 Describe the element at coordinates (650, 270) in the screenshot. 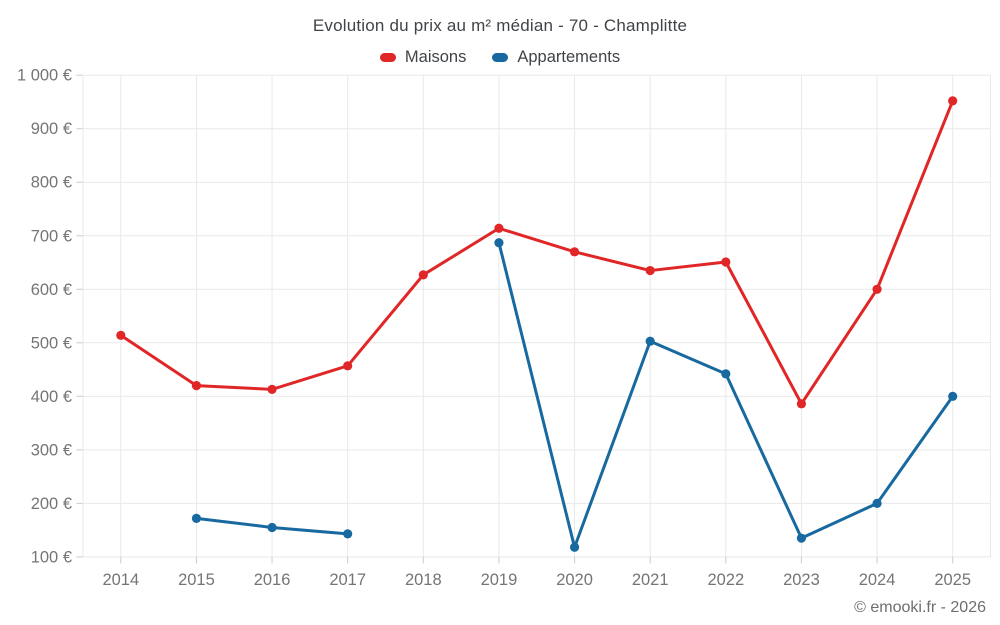

I see `data-point-maisons-2021` at that location.